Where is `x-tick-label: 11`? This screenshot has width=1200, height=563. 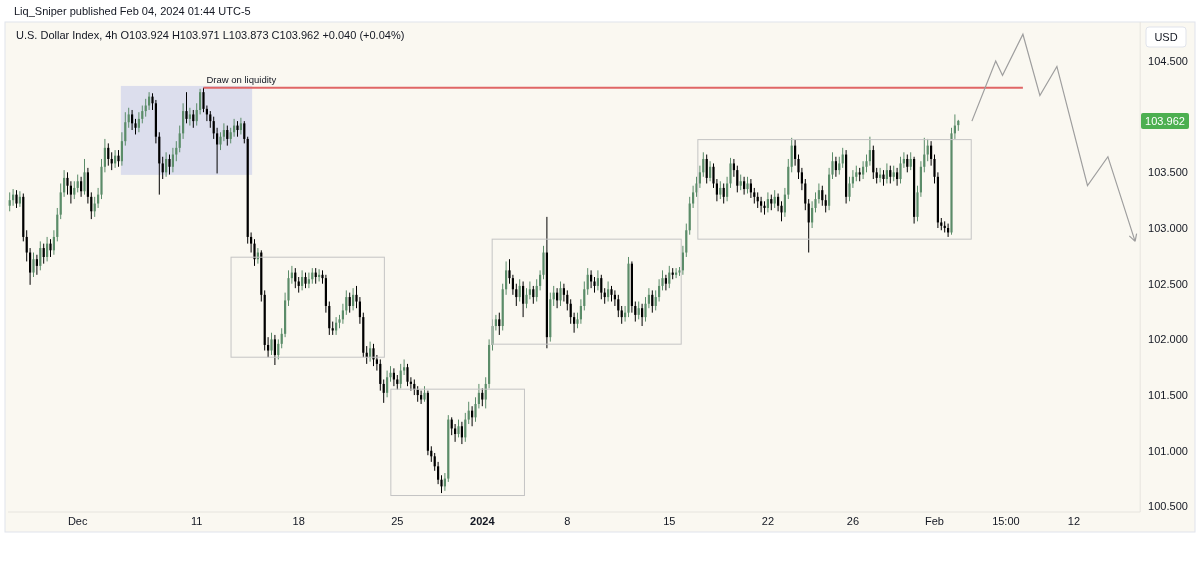
x-tick-label: 11 is located at coordinates (196, 521).